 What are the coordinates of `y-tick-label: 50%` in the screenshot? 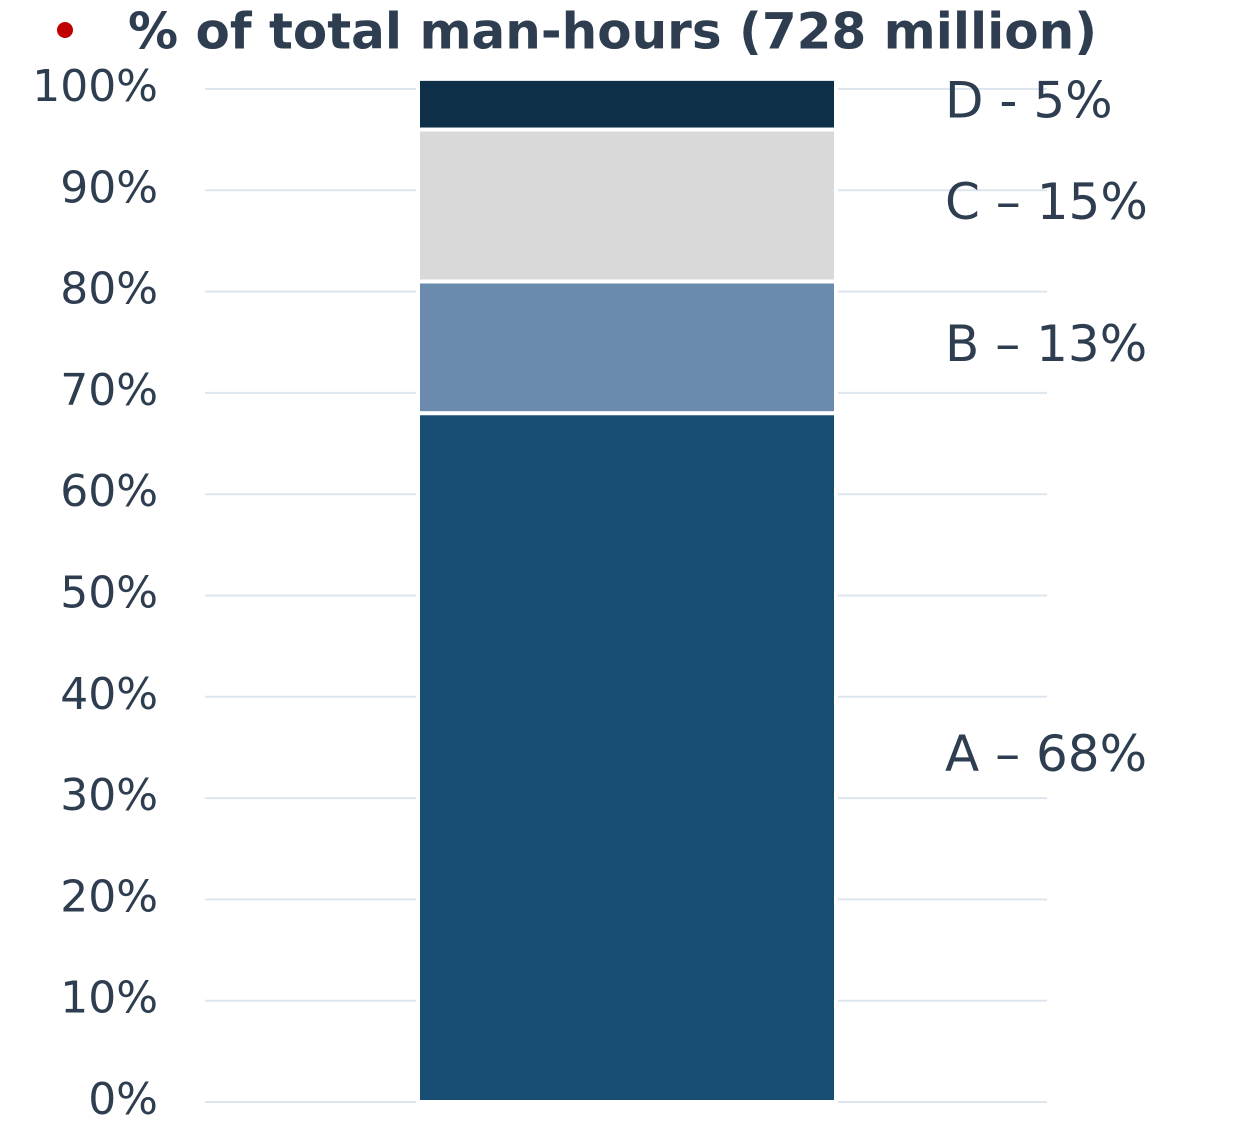 It's located at (109, 593).